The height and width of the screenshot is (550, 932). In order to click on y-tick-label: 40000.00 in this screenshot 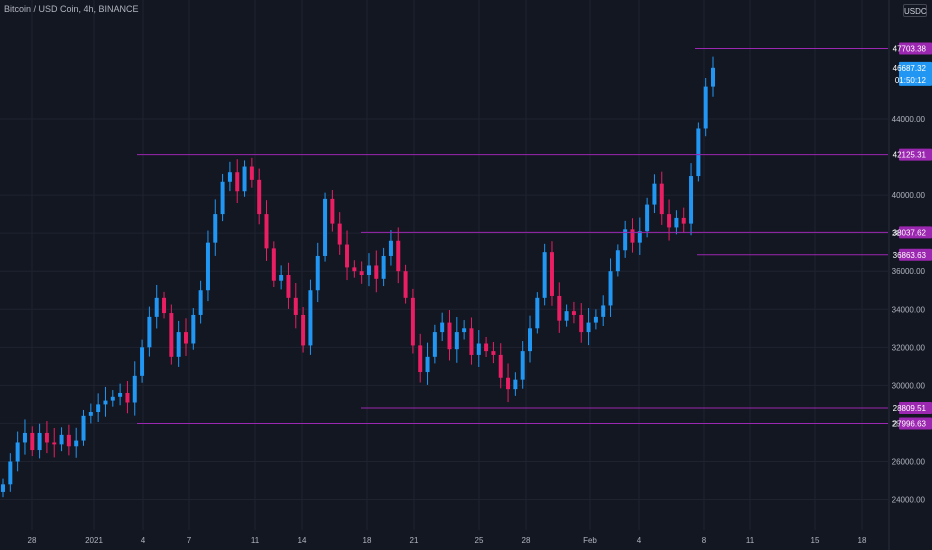, I will do `click(909, 195)`.